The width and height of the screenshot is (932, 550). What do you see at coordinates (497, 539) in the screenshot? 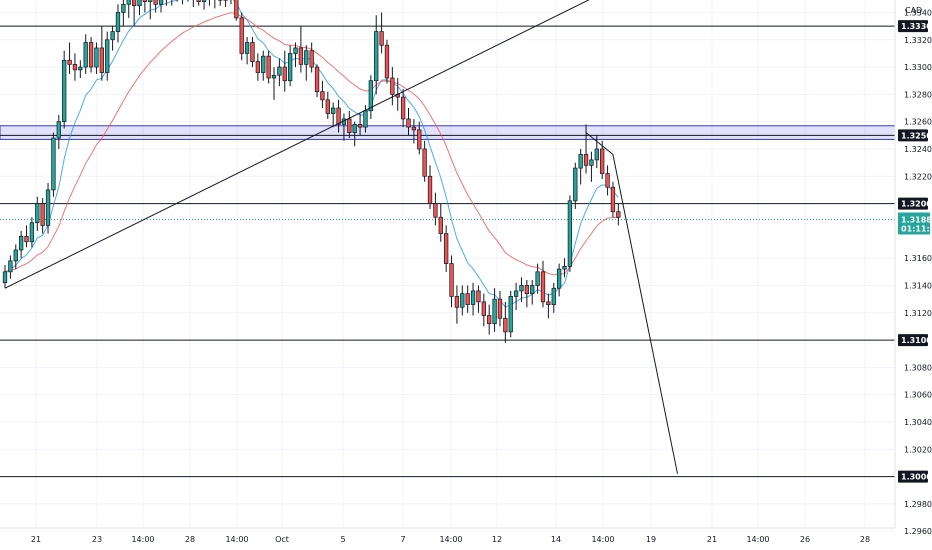
I see `time-tick-label: 12` at bounding box center [497, 539].